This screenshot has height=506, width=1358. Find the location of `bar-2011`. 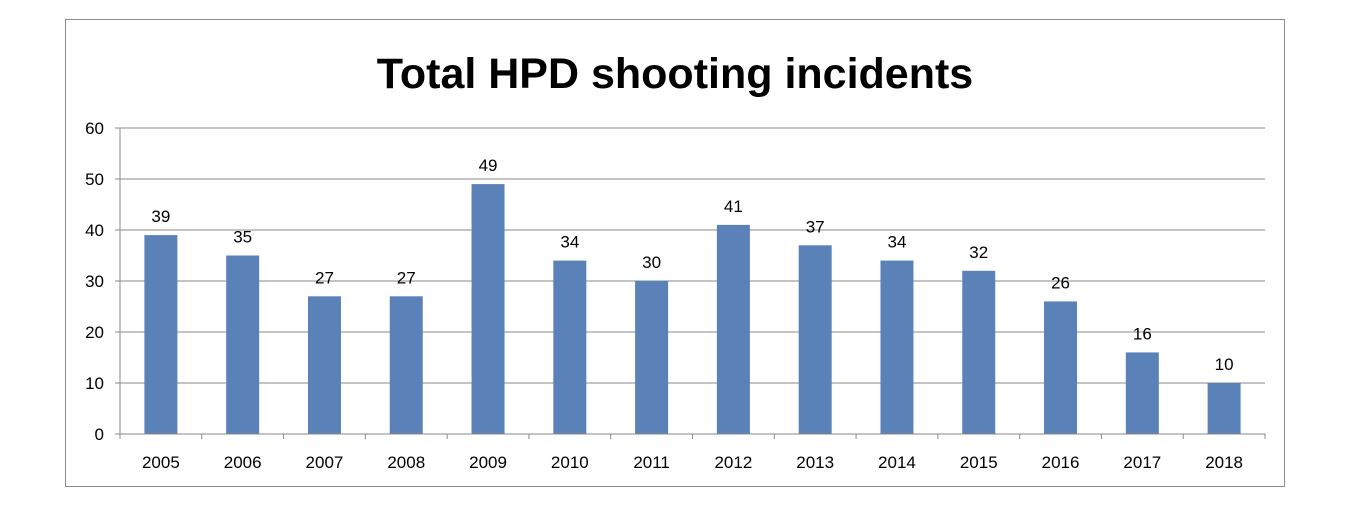

bar-2011 is located at coordinates (652, 357).